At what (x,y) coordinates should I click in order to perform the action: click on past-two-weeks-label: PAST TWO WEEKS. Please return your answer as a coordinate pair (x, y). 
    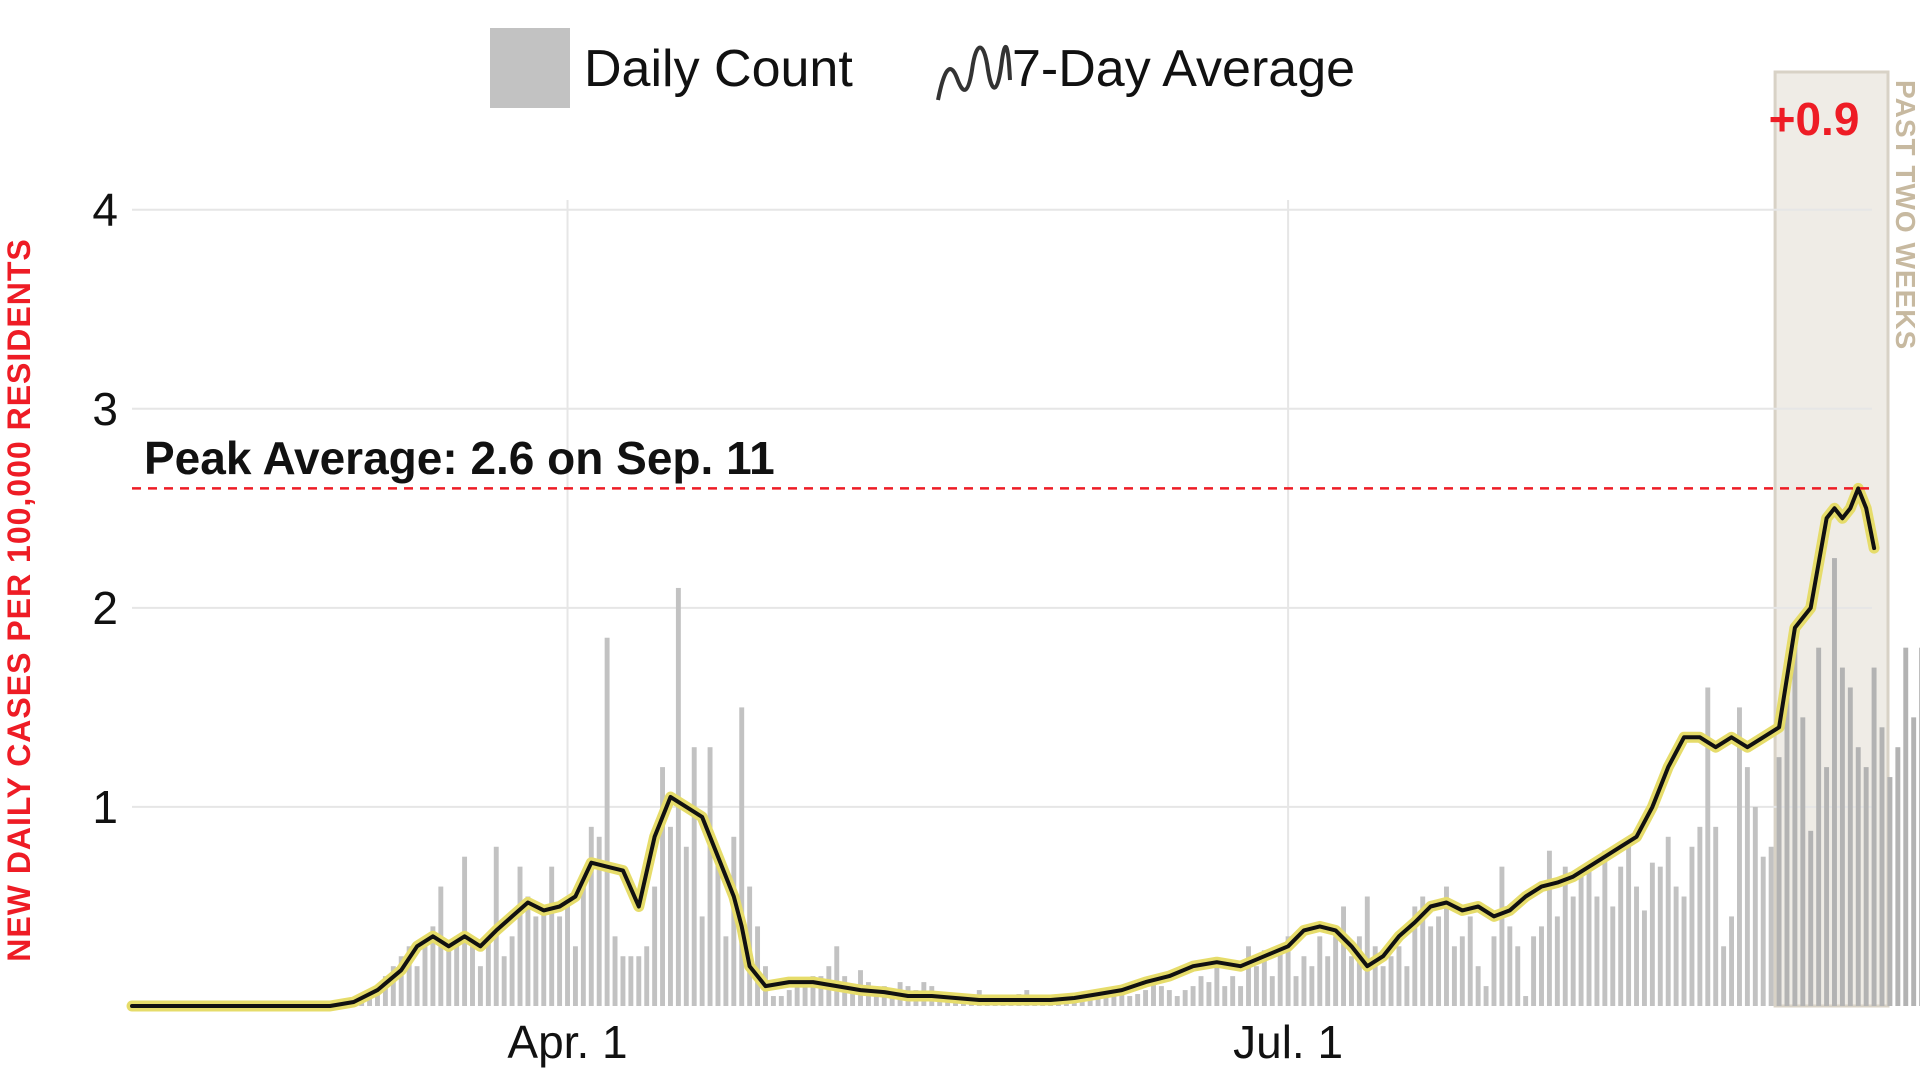
    Looking at the image, I should click on (1905, 215).